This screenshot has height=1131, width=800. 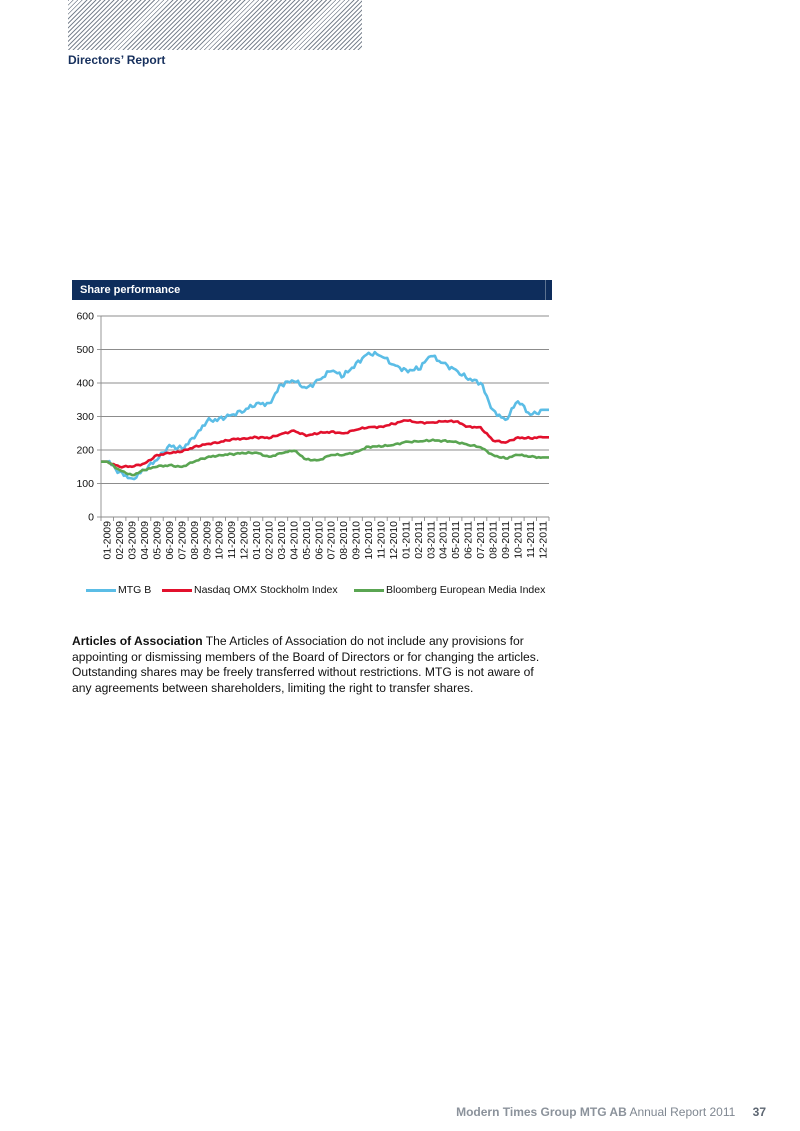 What do you see at coordinates (325, 415) in the screenshot?
I see `series-line-mtg-b` at bounding box center [325, 415].